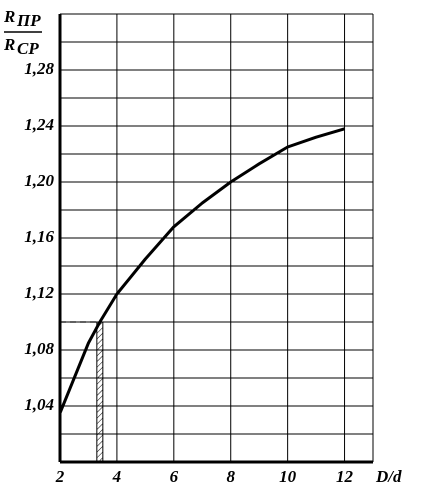 The image size is (429, 497). I want to click on y-tick-label: 1,24, so click(39, 124).